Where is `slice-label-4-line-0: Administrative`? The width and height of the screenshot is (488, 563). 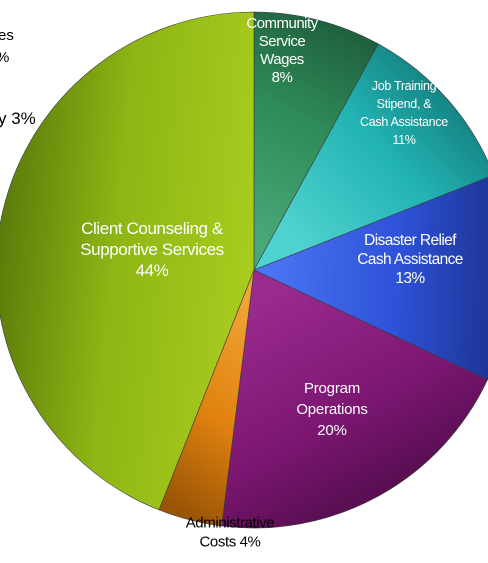 slice-label-4-line-0: Administrative is located at coordinates (230, 523).